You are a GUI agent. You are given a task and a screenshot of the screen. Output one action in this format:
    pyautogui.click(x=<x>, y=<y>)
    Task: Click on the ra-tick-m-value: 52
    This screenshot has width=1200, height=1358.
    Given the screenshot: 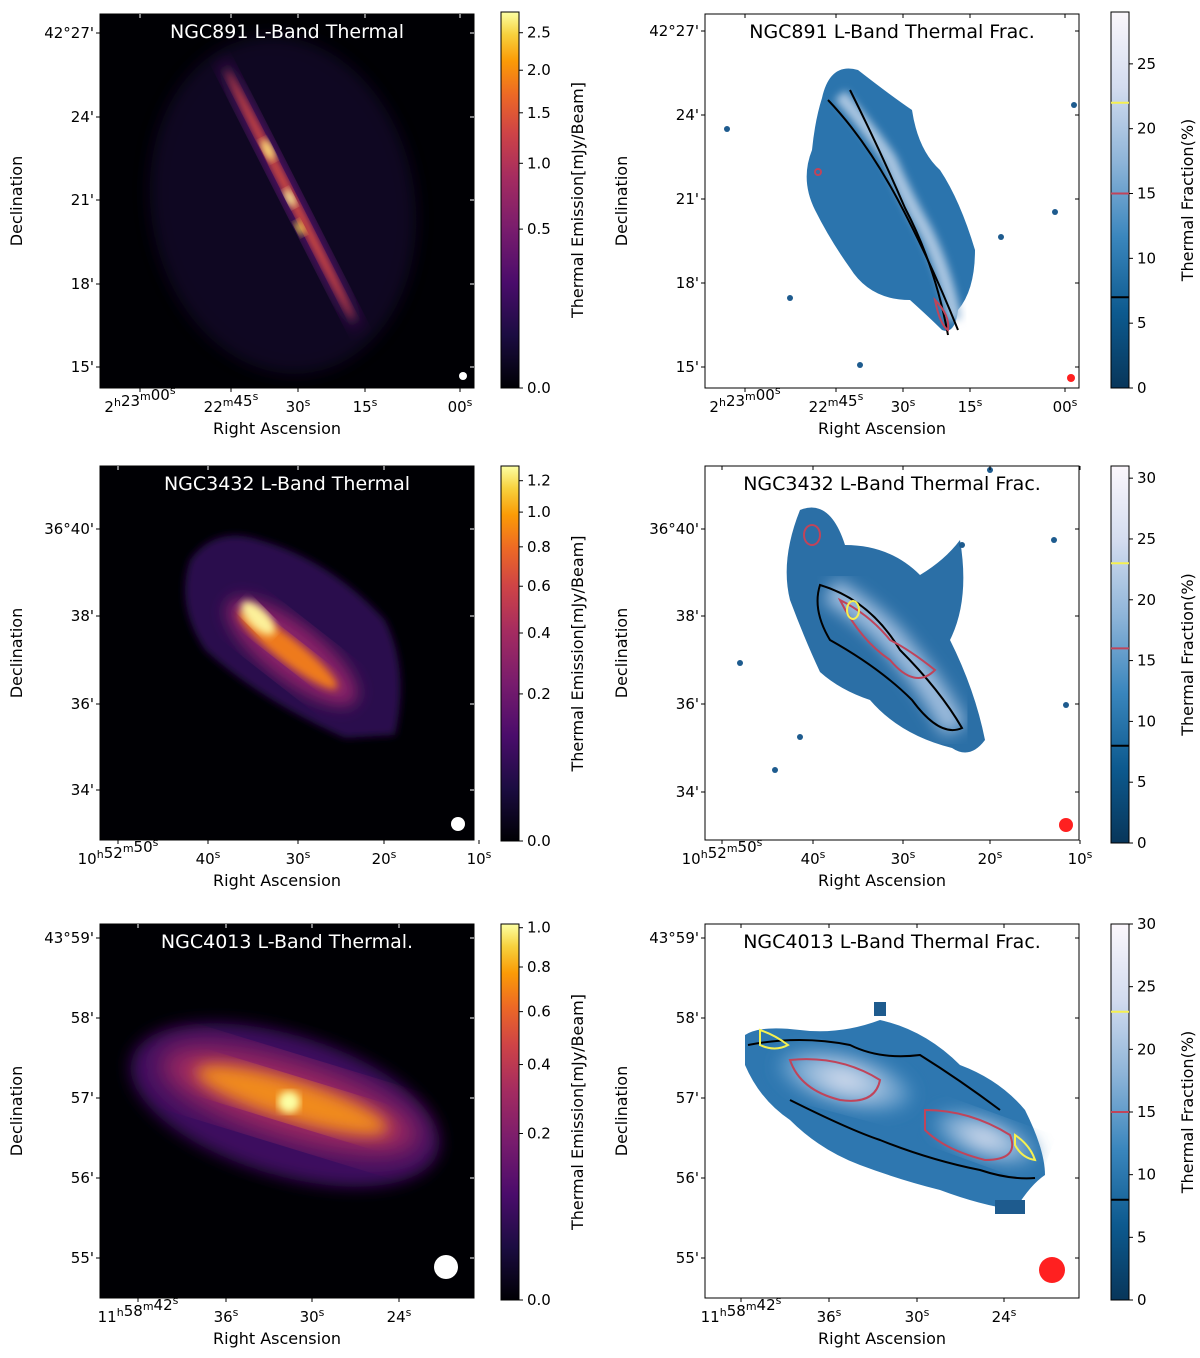 What is the action you would take?
    pyautogui.click(x=113, y=853)
    